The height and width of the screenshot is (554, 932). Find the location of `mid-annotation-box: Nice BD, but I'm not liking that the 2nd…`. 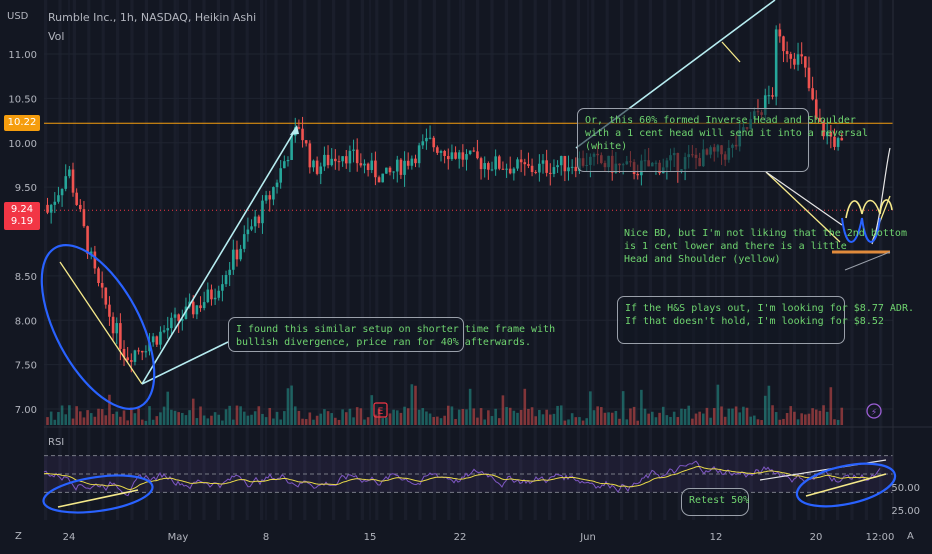

mid-annotation-box: Nice BD, but I'm not liking that the 2nd… is located at coordinates (762, 246).